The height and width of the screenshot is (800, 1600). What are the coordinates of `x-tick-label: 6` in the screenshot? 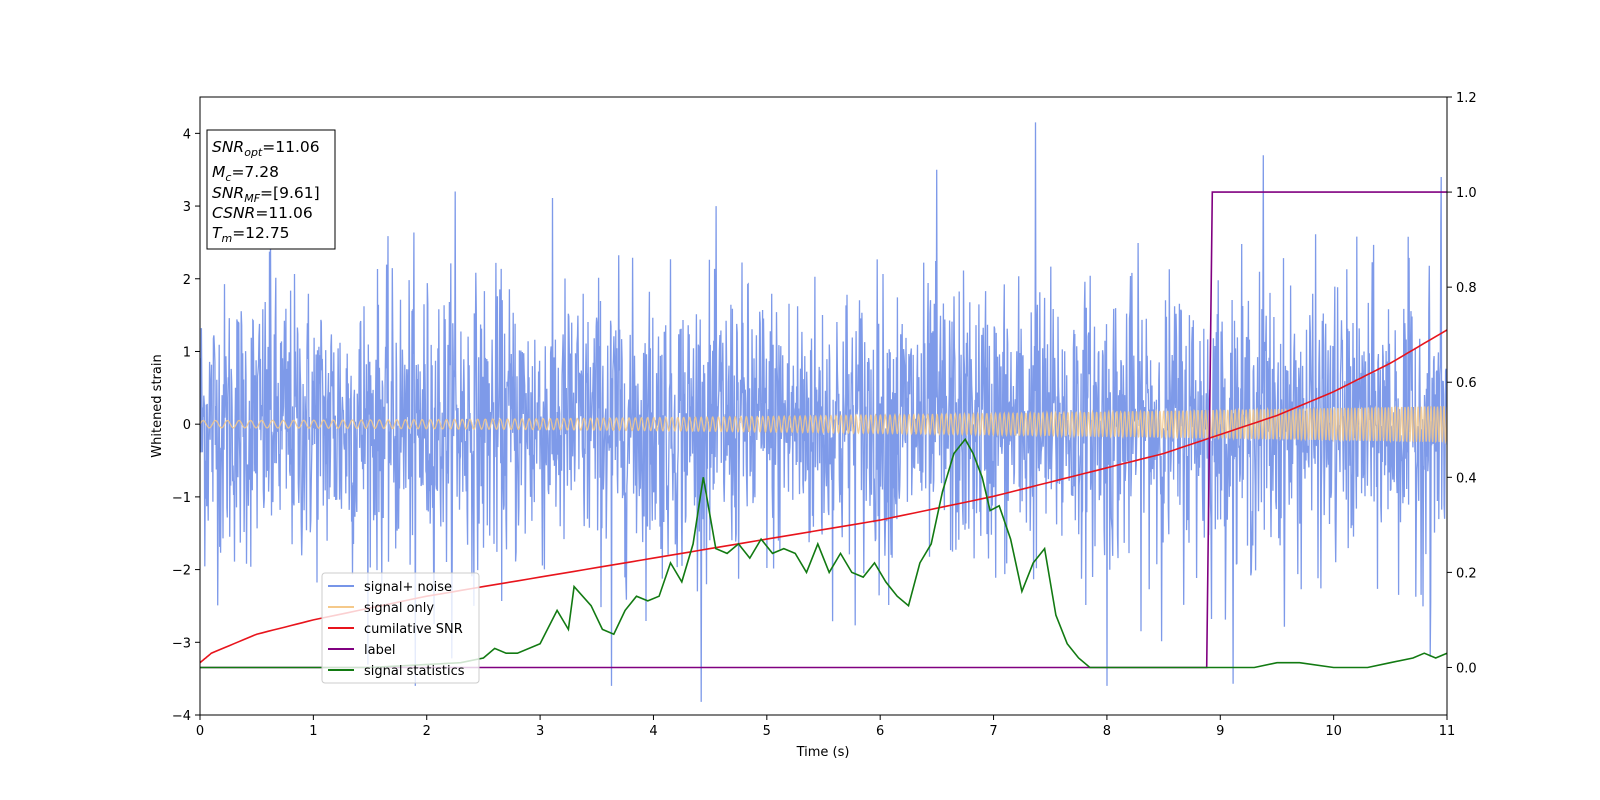 It's located at (880, 731).